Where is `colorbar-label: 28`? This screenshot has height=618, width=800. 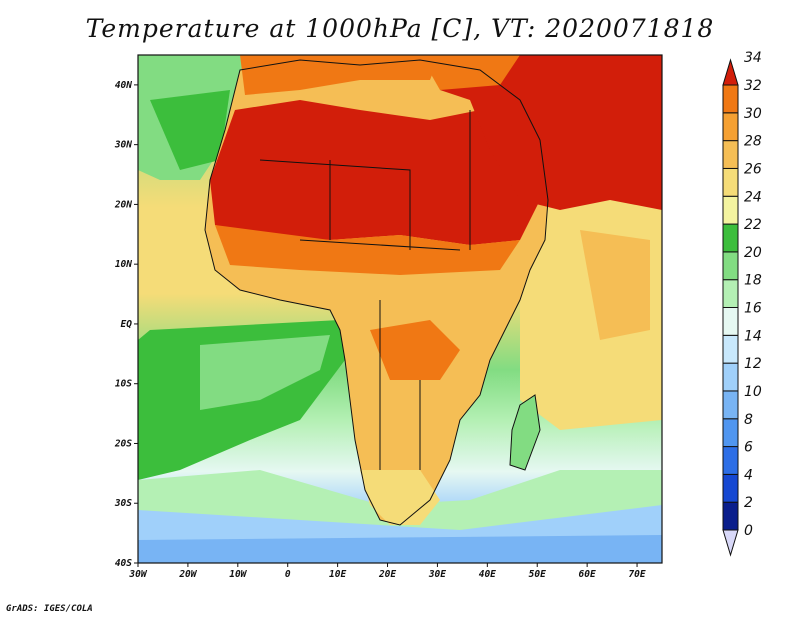
colorbar-label: 28 is located at coordinates (753, 142).